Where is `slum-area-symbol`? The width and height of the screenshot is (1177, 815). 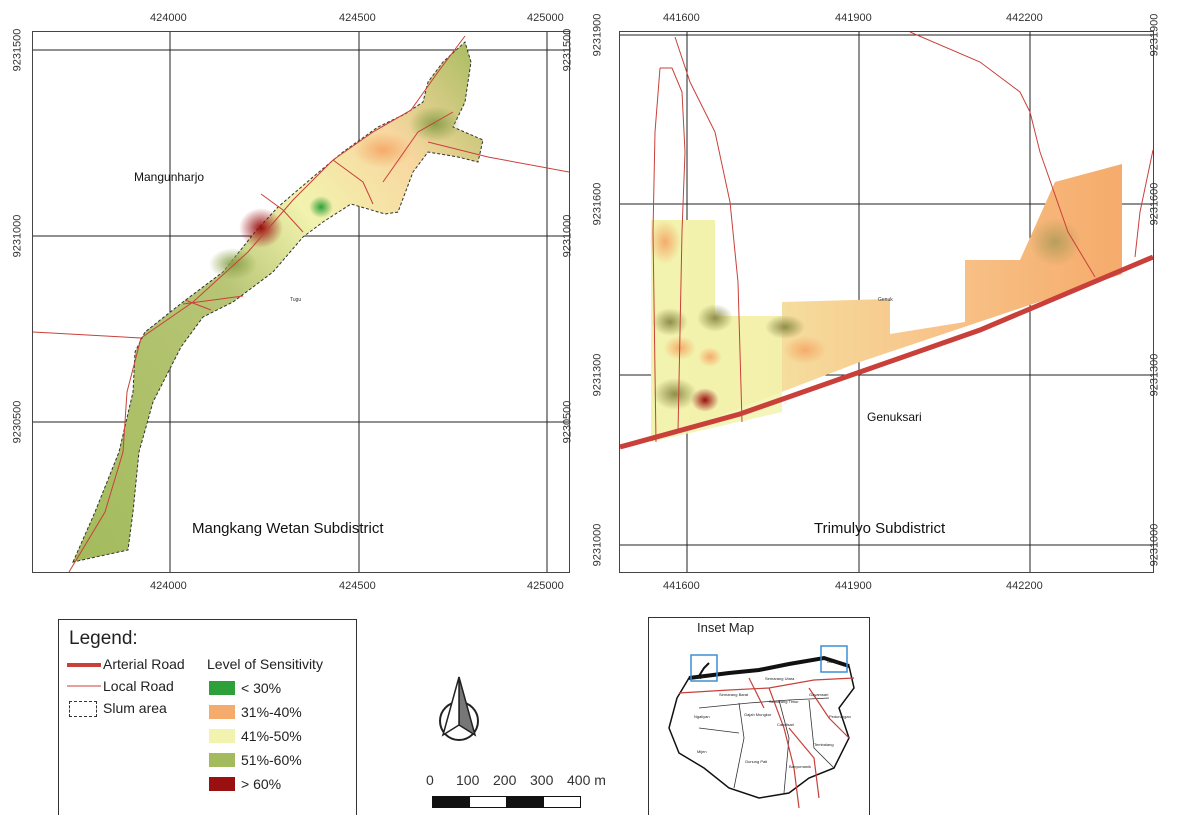 slum-area-symbol is located at coordinates (83, 709).